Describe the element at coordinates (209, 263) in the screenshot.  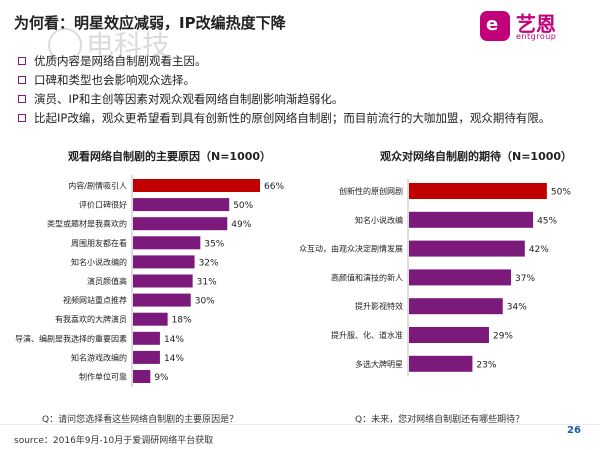
I see `data-label: 32%` at that location.